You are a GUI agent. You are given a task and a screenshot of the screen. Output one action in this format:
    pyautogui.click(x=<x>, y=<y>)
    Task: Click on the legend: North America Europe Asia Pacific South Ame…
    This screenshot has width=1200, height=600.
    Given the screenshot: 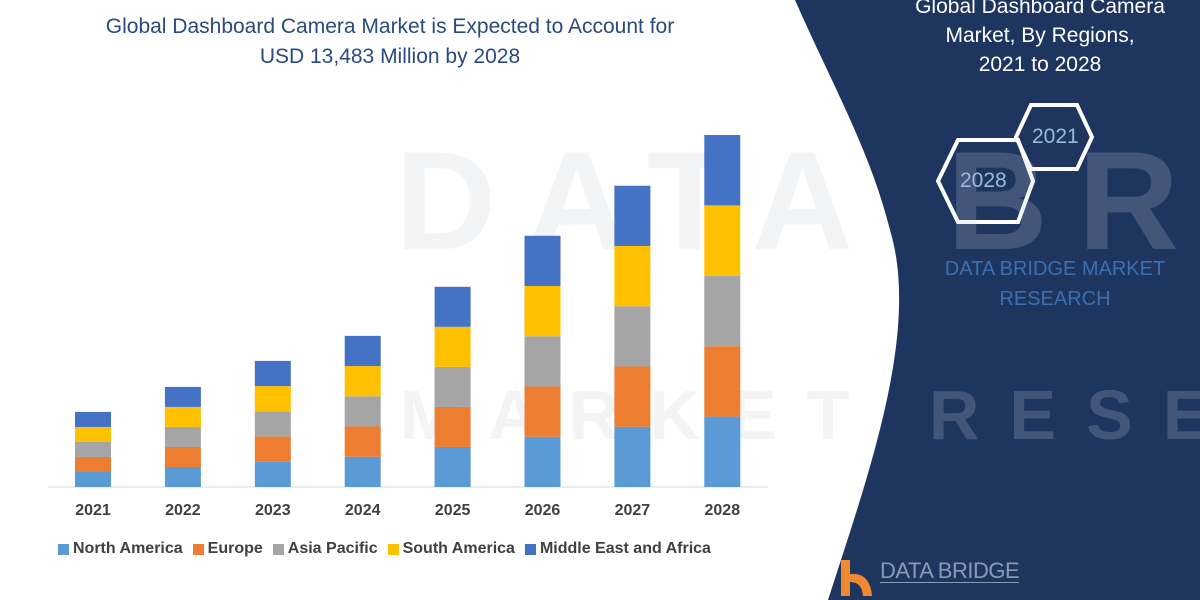 What is the action you would take?
    pyautogui.click(x=384, y=549)
    